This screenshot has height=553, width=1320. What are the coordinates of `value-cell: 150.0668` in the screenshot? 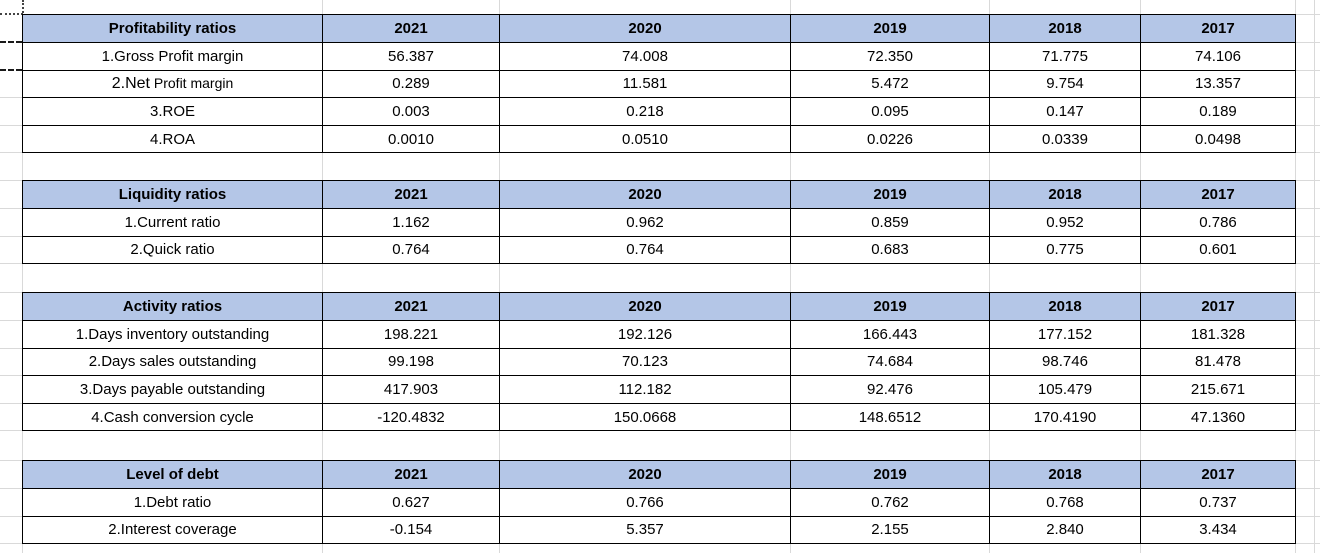 It's located at (645, 417).